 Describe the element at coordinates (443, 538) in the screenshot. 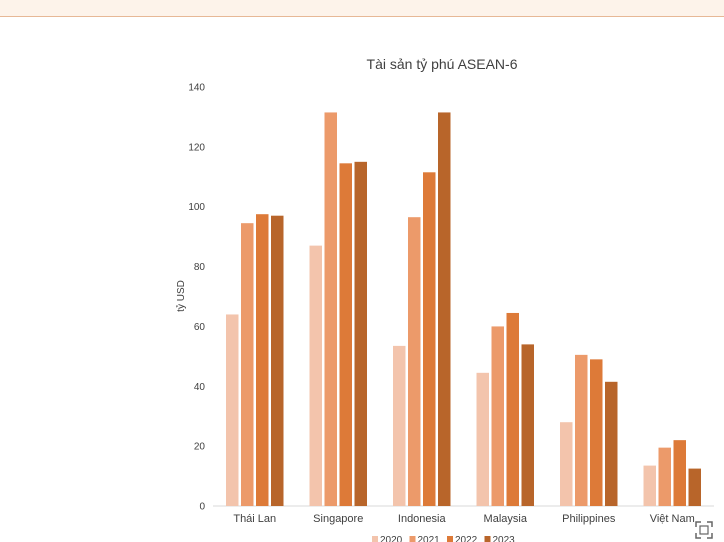

I see `legend: 2020 2021 2022 2023` at that location.